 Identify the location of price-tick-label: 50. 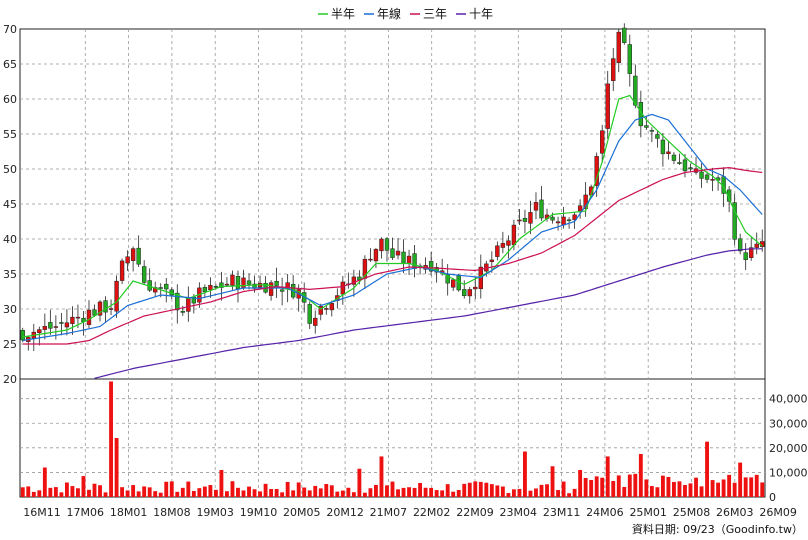
(10, 169).